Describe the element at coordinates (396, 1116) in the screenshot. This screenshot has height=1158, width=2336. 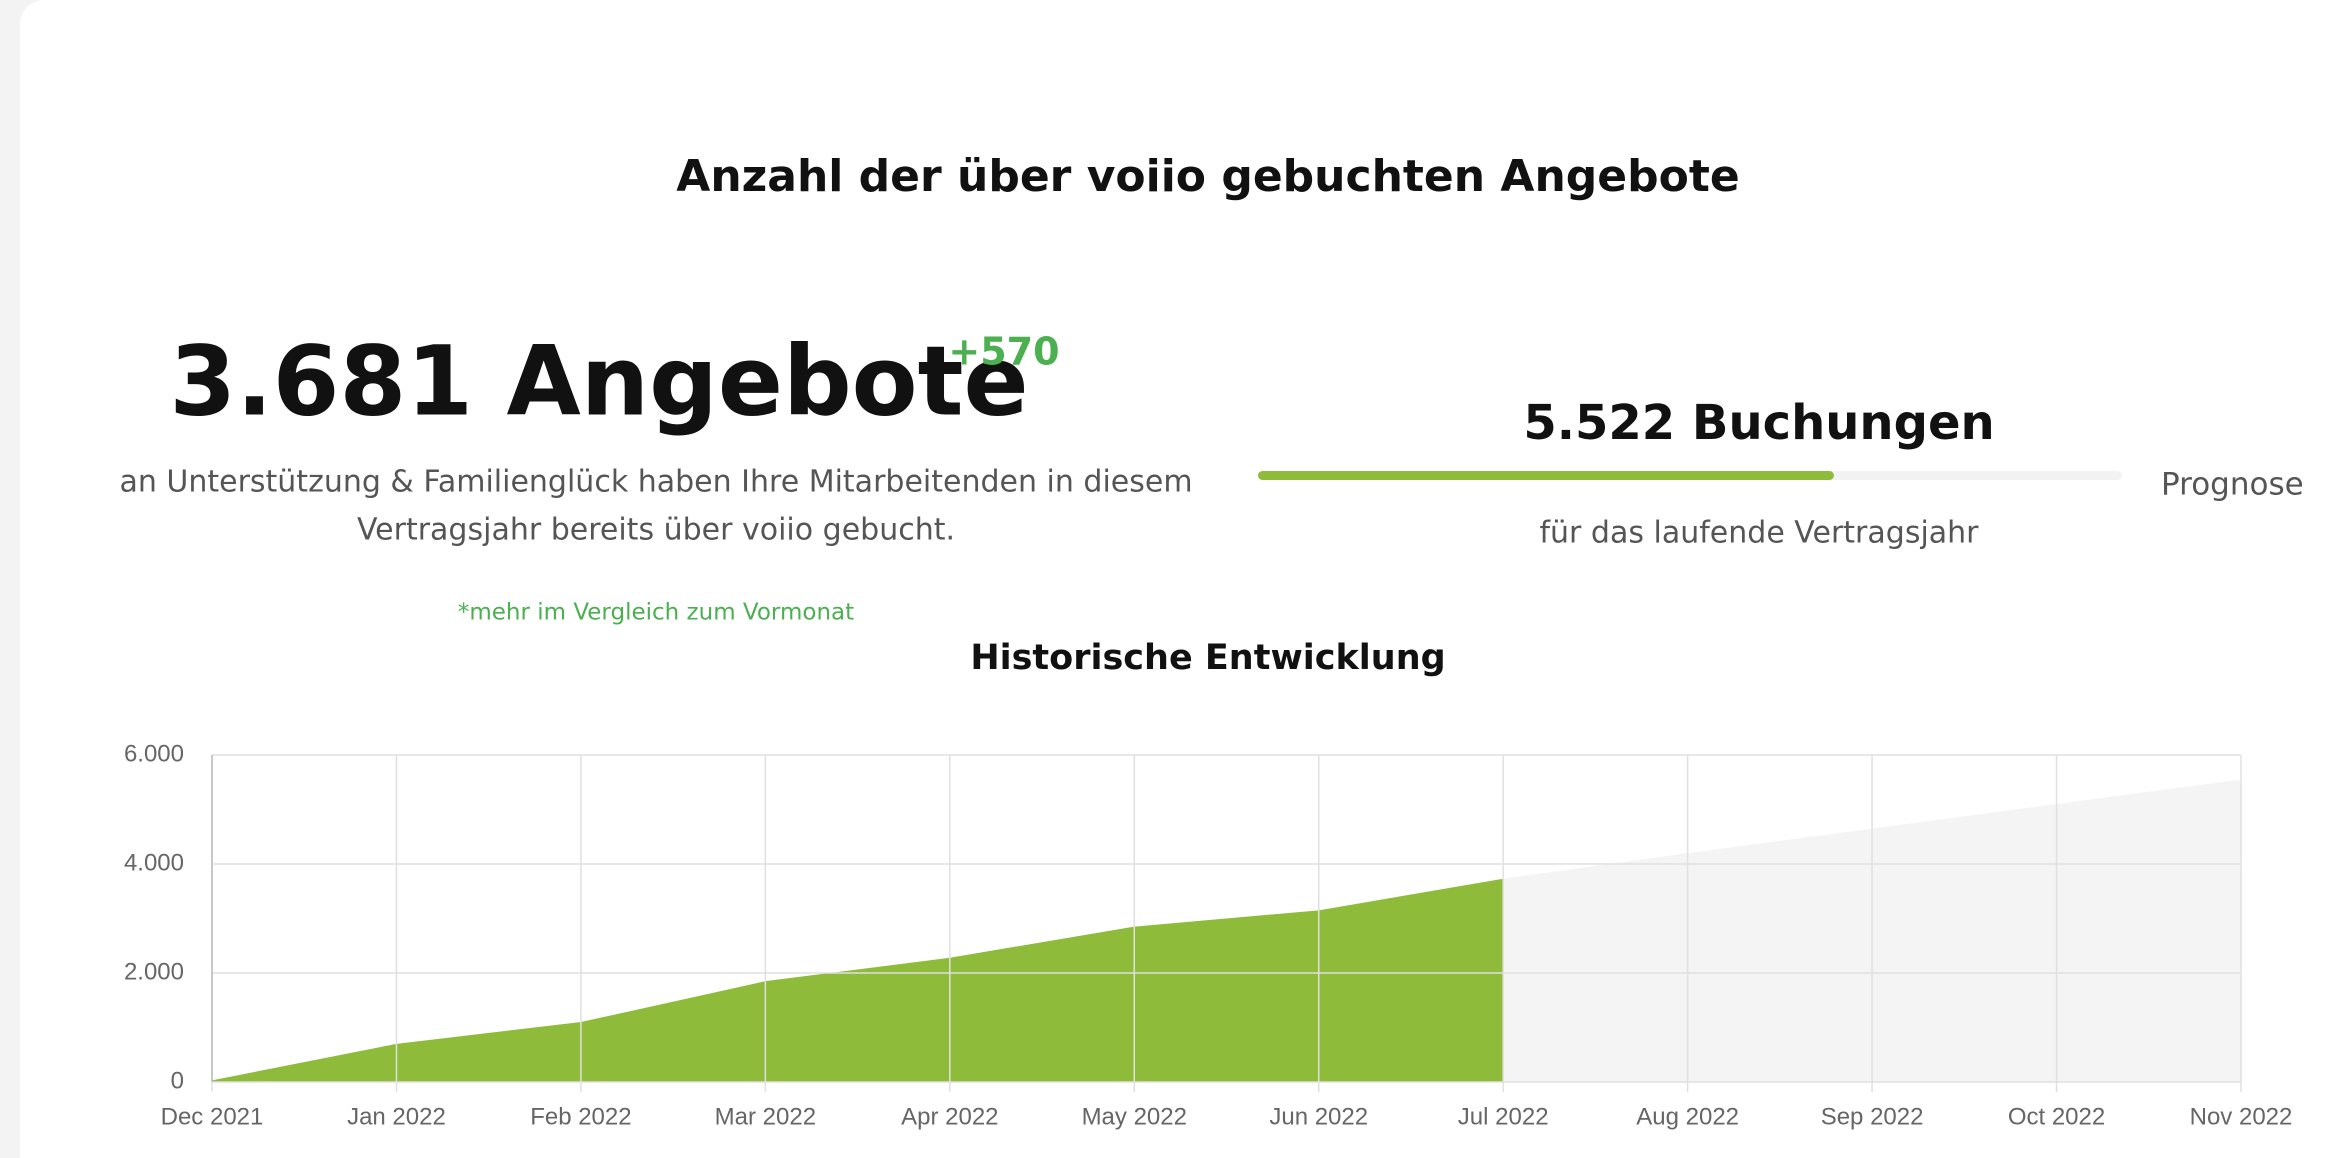
I see `x-tick-label: Jan 2022` at that location.